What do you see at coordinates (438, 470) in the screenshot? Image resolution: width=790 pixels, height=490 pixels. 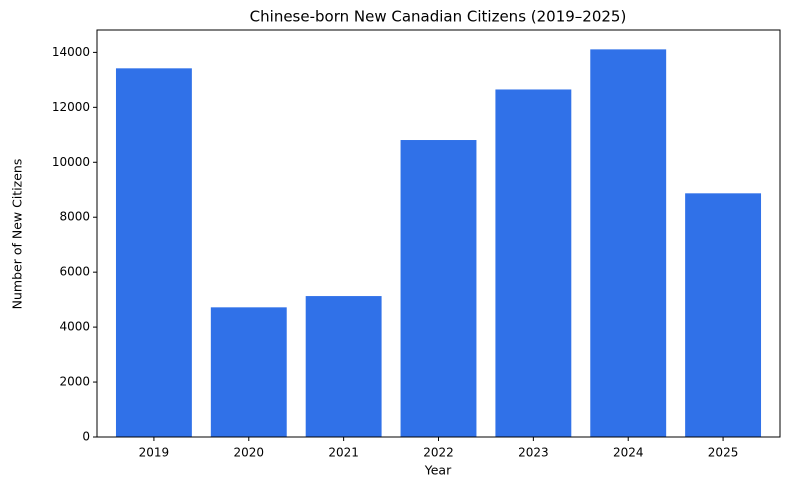 I see `x-axis-label: Year` at bounding box center [438, 470].